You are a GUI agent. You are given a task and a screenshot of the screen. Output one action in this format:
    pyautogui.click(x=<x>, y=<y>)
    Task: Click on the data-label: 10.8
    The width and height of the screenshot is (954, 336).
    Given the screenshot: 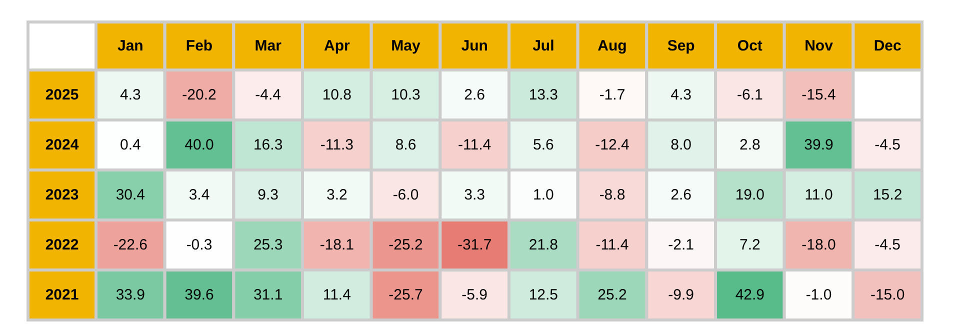 What is the action you would take?
    pyautogui.click(x=337, y=95)
    